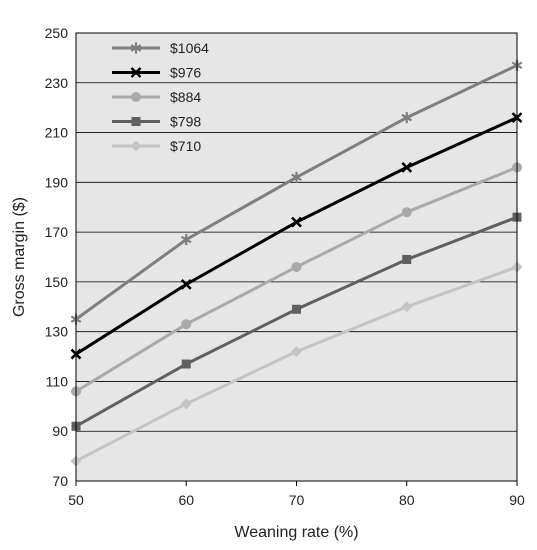 This screenshot has height=550, width=537. I want to click on legend-label: $884, so click(185, 97).